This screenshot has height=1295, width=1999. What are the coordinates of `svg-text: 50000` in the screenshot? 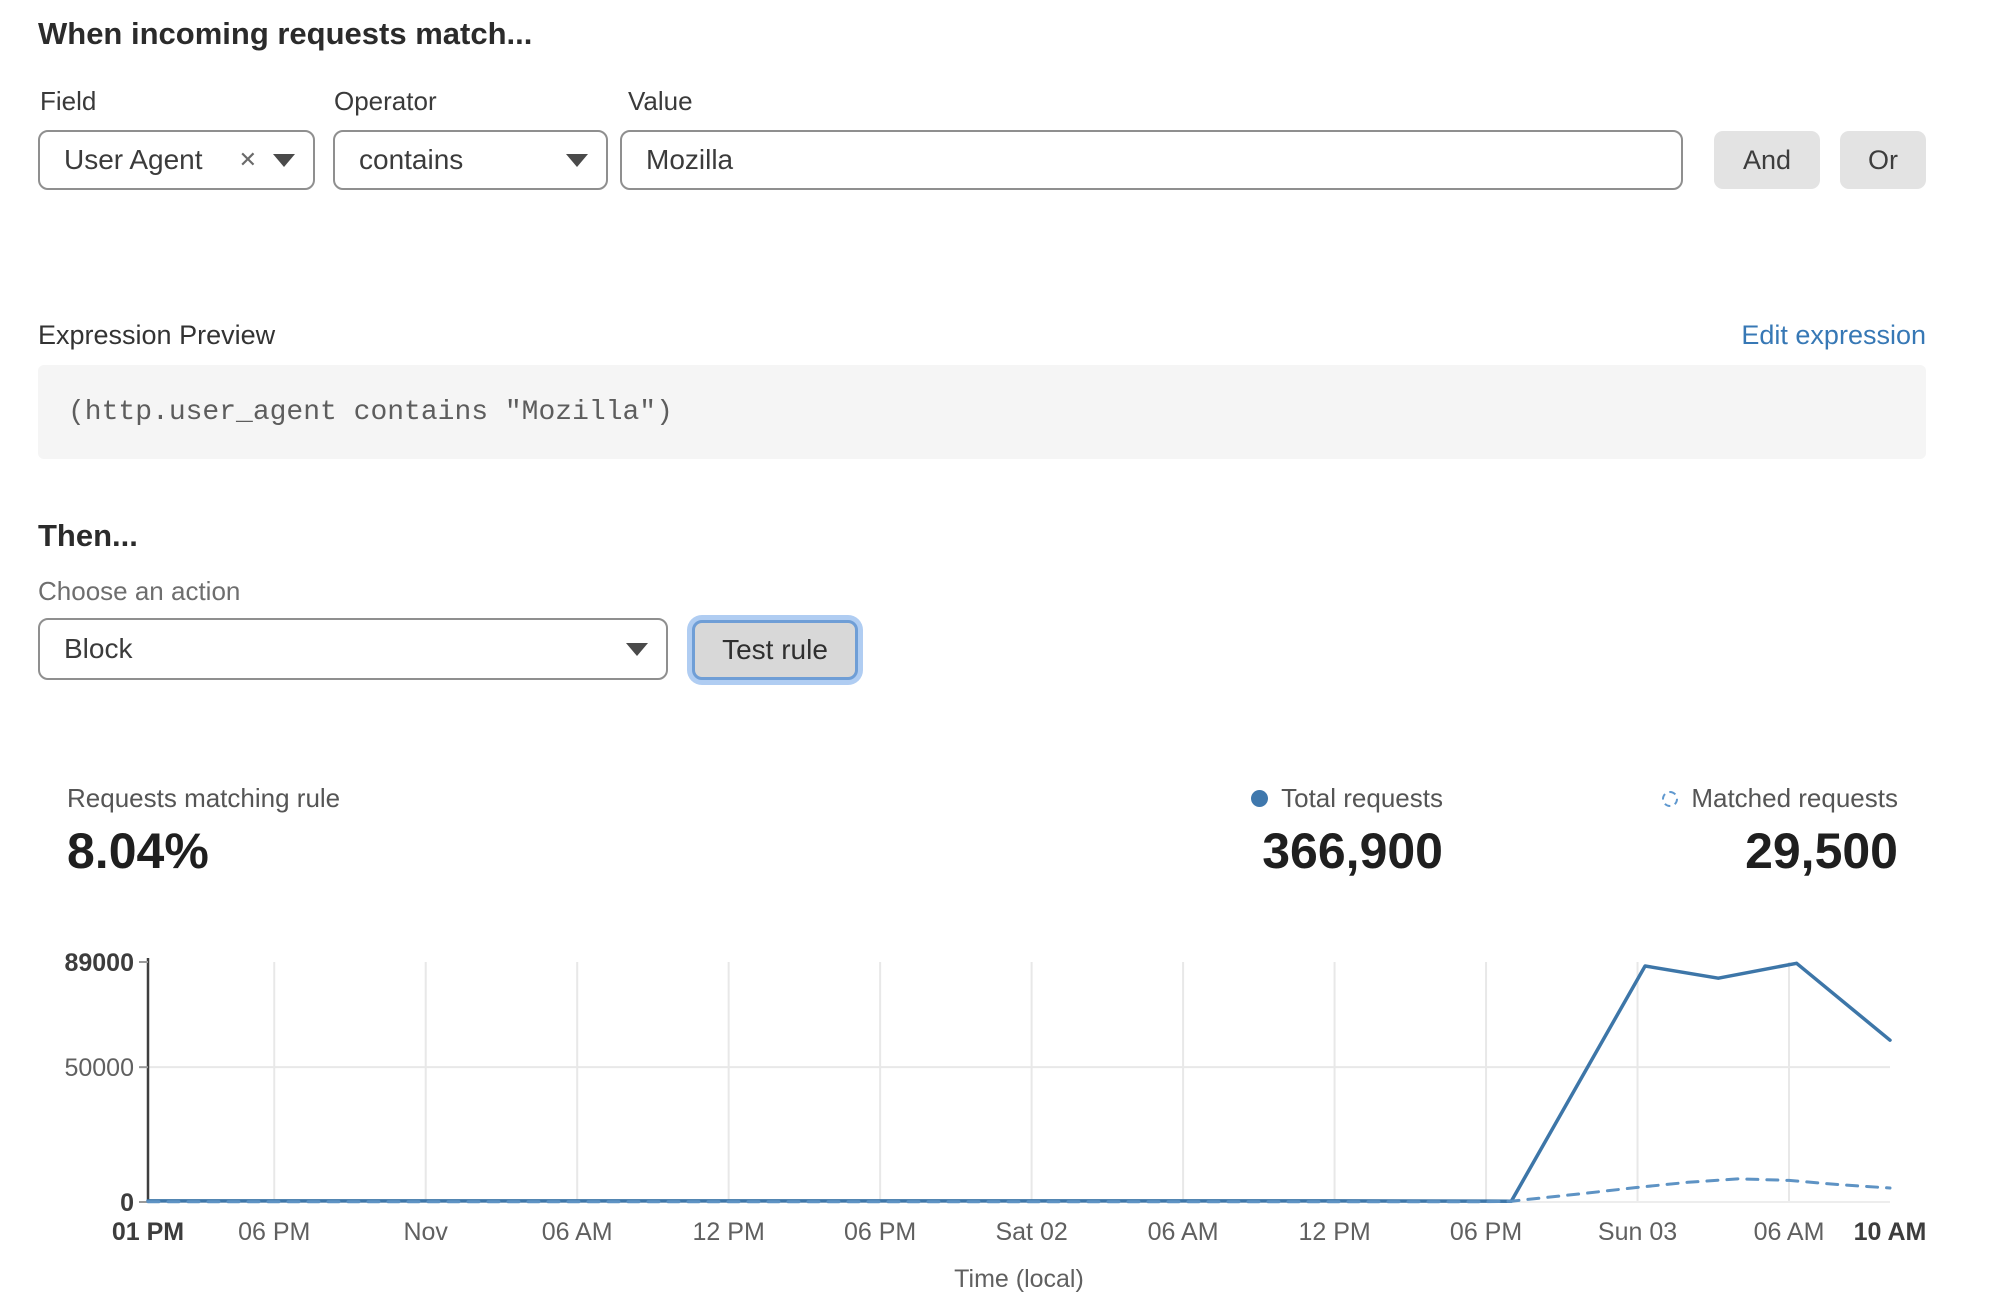 It's located at (99, 1068).